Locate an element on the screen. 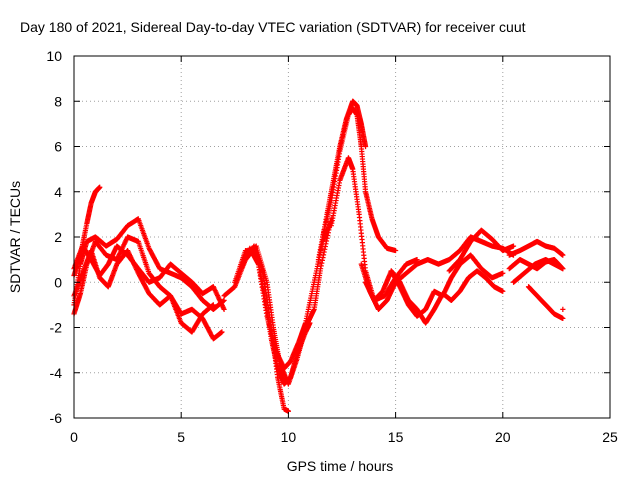 This screenshot has width=640, height=480. y-tick-label: 8 is located at coordinates (58, 101).